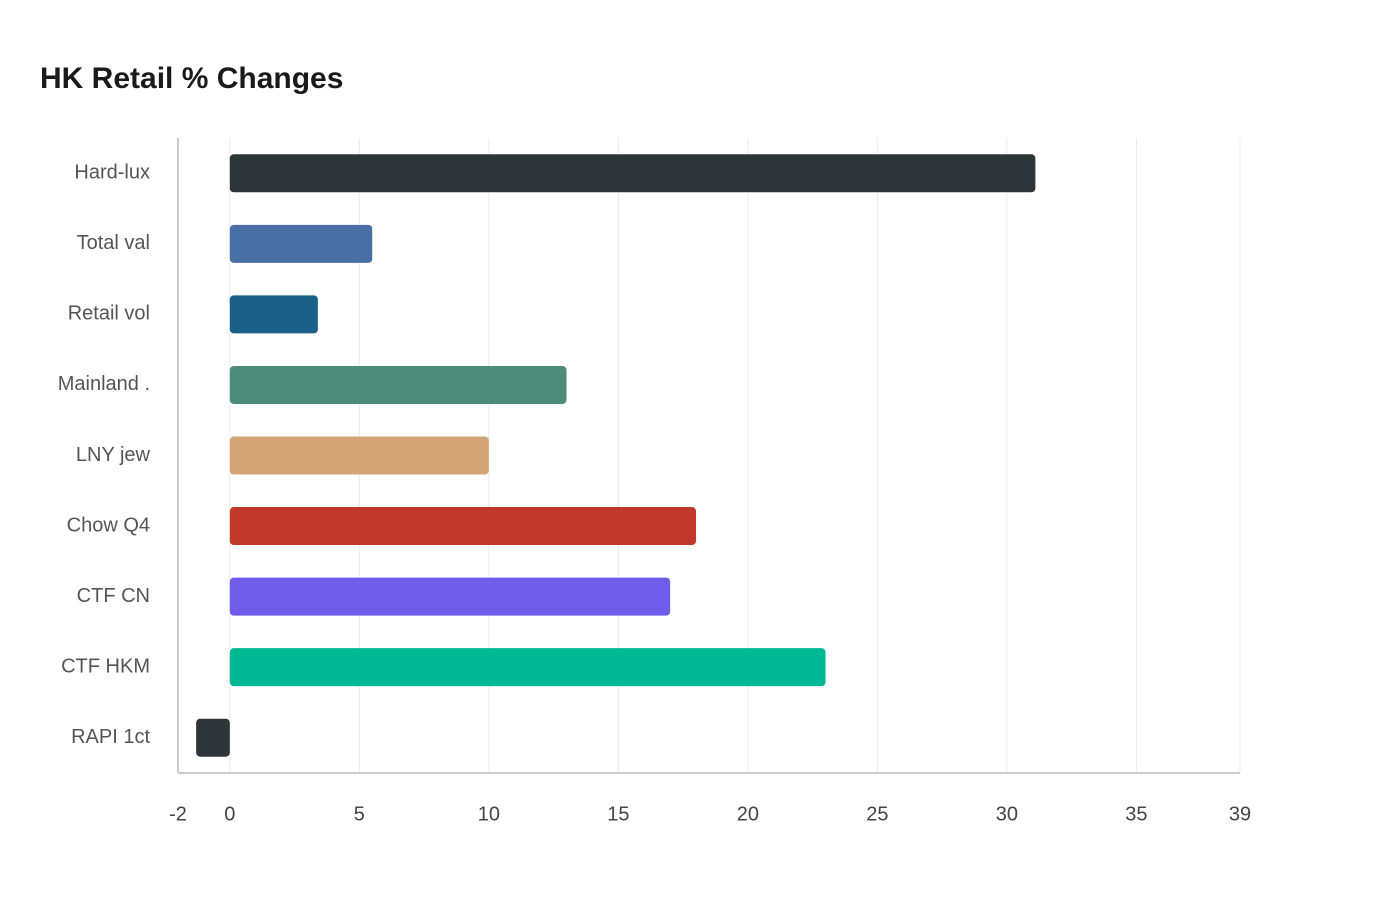 Image resolution: width=1400 pixels, height=905 pixels. What do you see at coordinates (618, 814) in the screenshot?
I see `x-tick-label: 15` at bounding box center [618, 814].